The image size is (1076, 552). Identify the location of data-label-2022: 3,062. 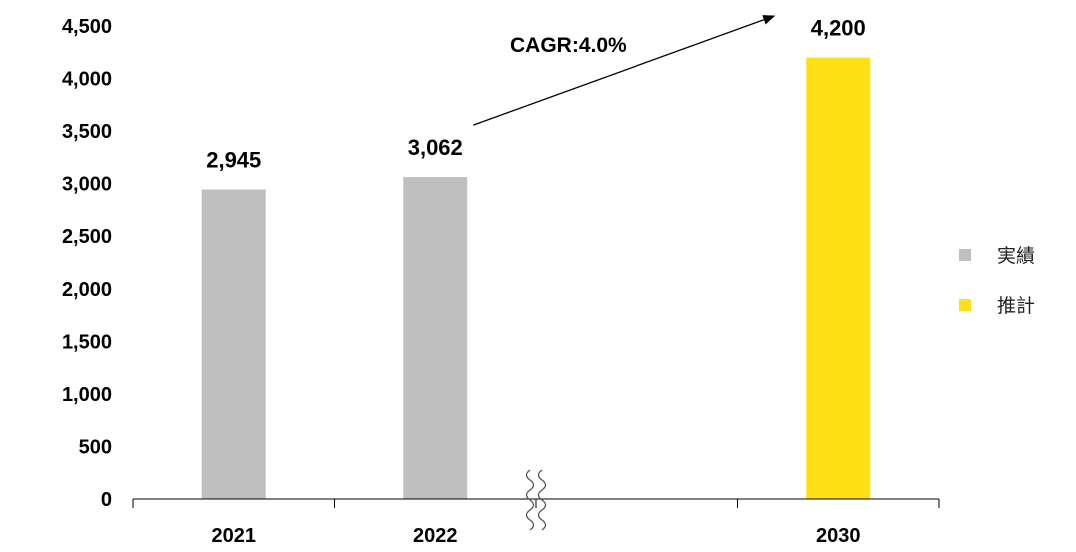
(435, 147).